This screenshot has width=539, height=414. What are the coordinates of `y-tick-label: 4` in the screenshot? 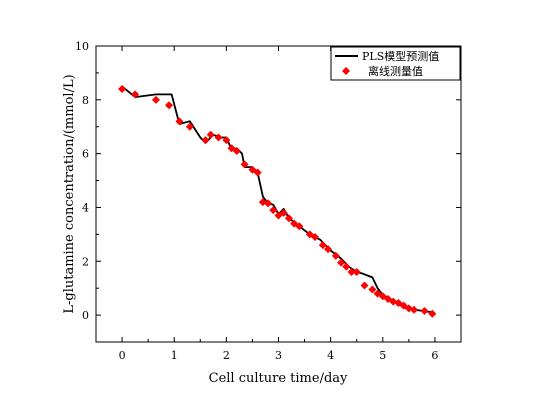 It's located at (85, 207).